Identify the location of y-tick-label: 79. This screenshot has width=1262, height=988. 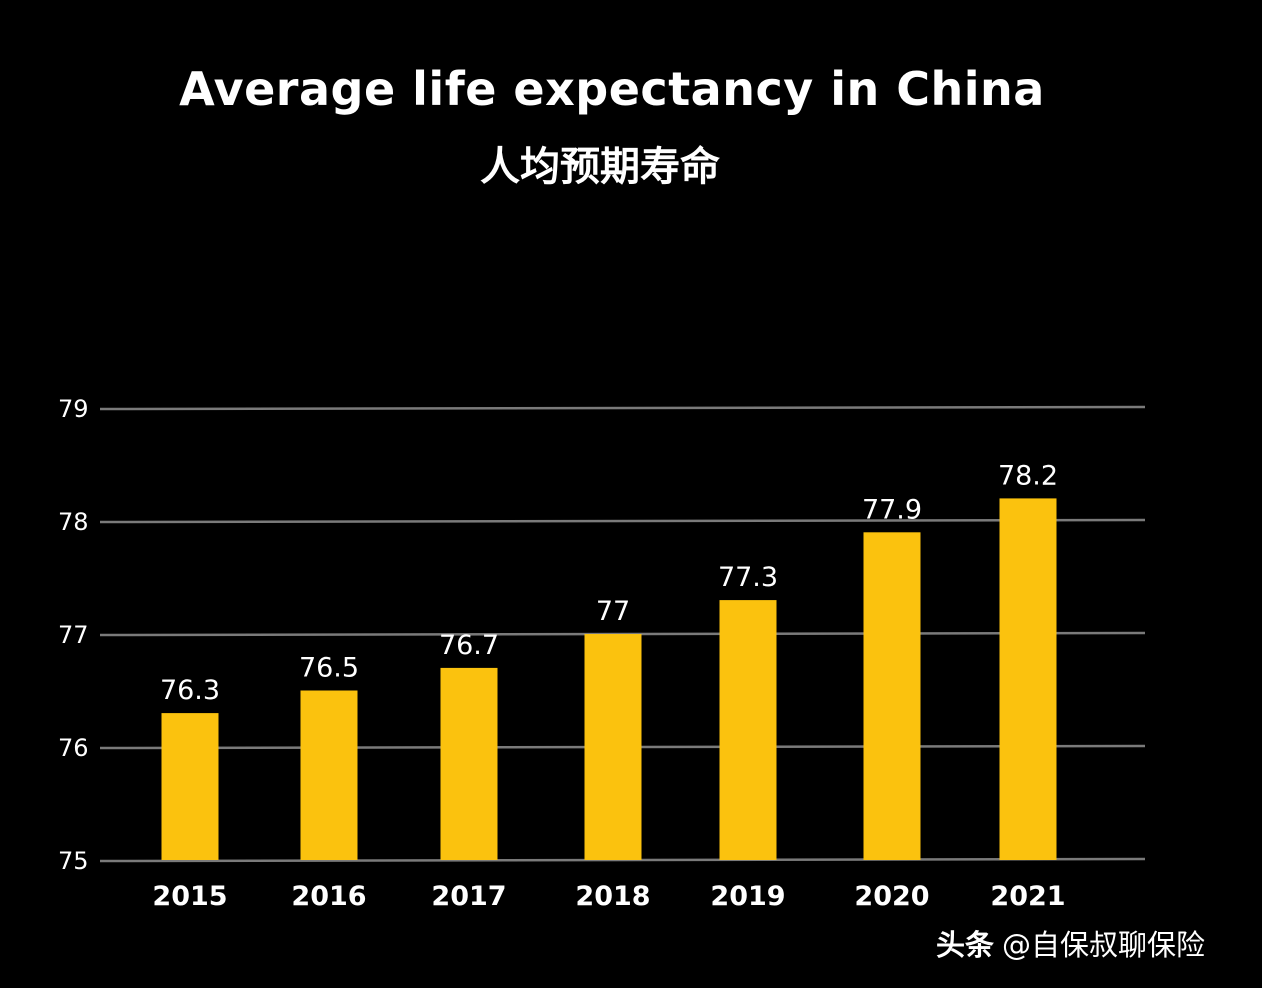
(73, 409).